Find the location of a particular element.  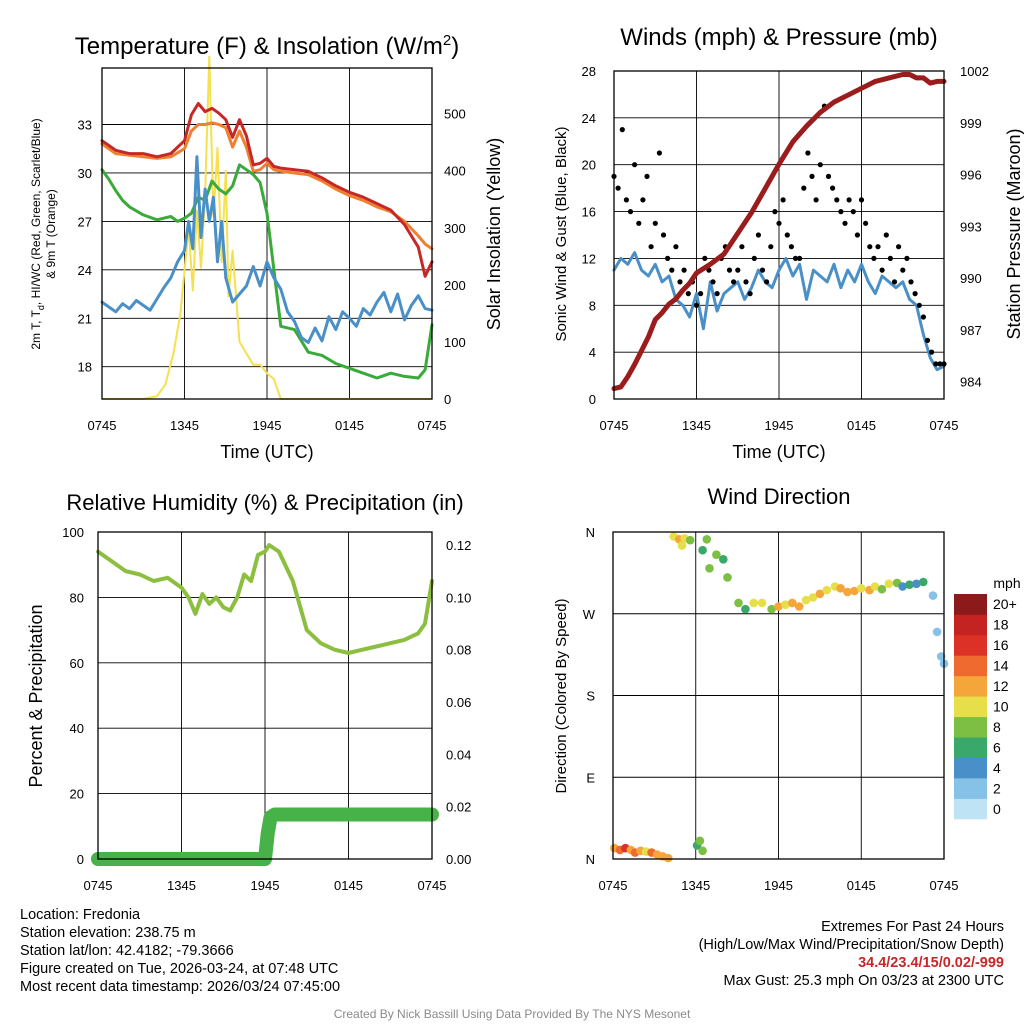

y-tick-label: S is located at coordinates (590, 696).